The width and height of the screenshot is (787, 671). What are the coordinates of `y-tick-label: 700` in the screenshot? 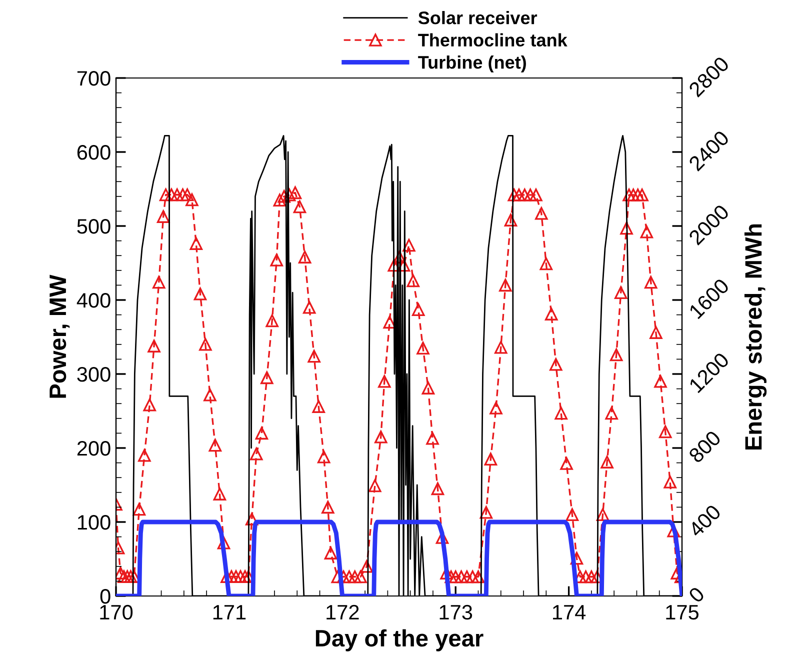 It's located at (93, 78).